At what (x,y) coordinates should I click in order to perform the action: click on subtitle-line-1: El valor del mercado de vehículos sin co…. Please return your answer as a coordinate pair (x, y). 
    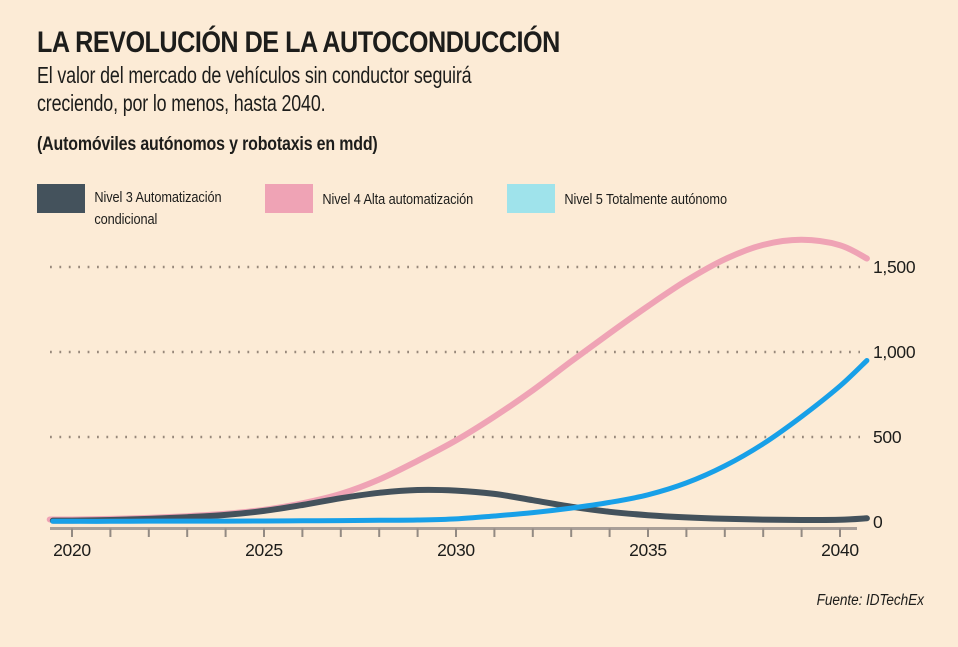
    Looking at the image, I should click on (254, 75).